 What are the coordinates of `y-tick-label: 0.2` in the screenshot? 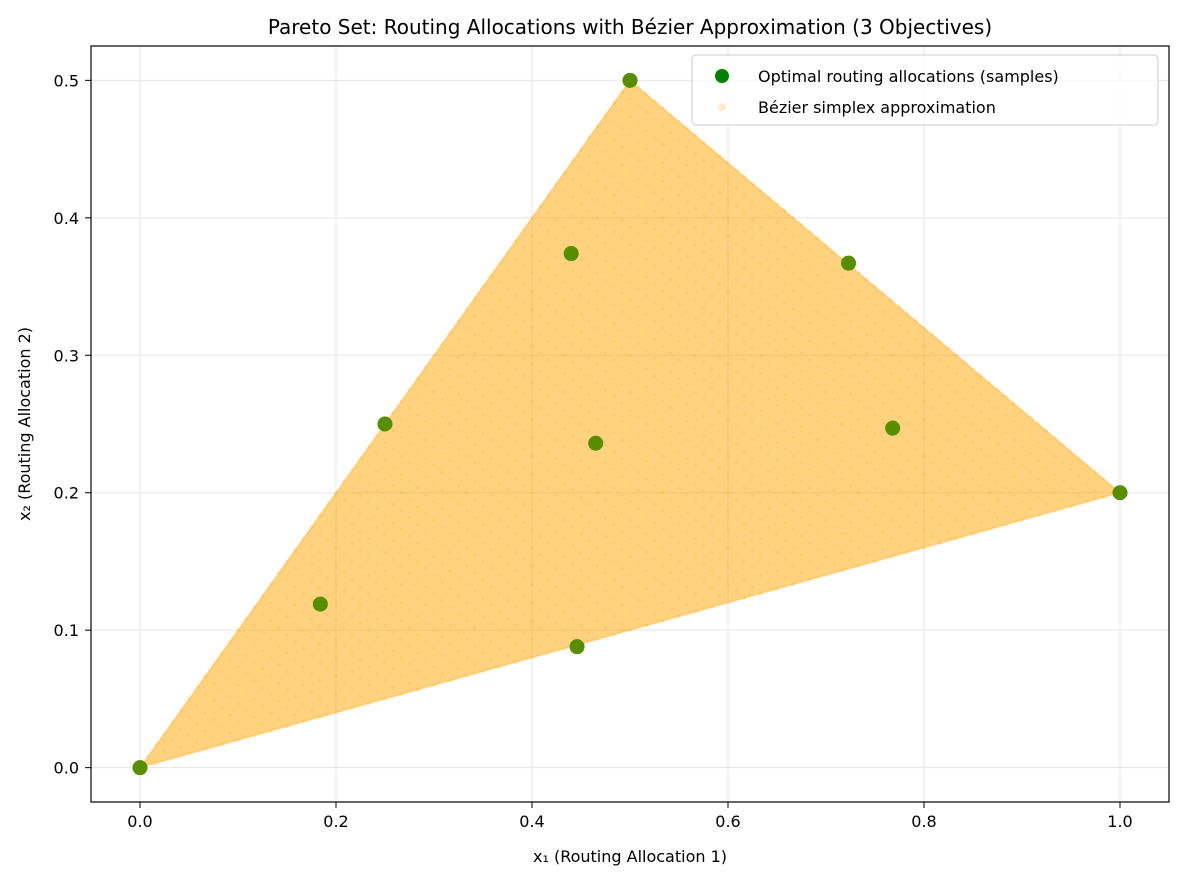 It's located at (66, 493).